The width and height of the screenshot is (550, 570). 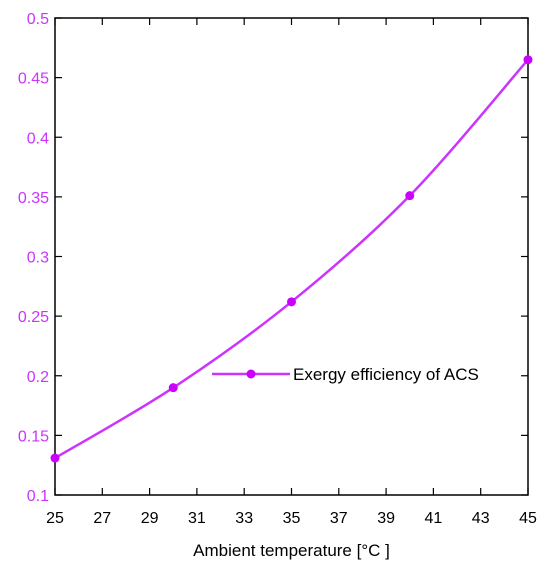 I want to click on legend-marker, so click(x=251, y=374).